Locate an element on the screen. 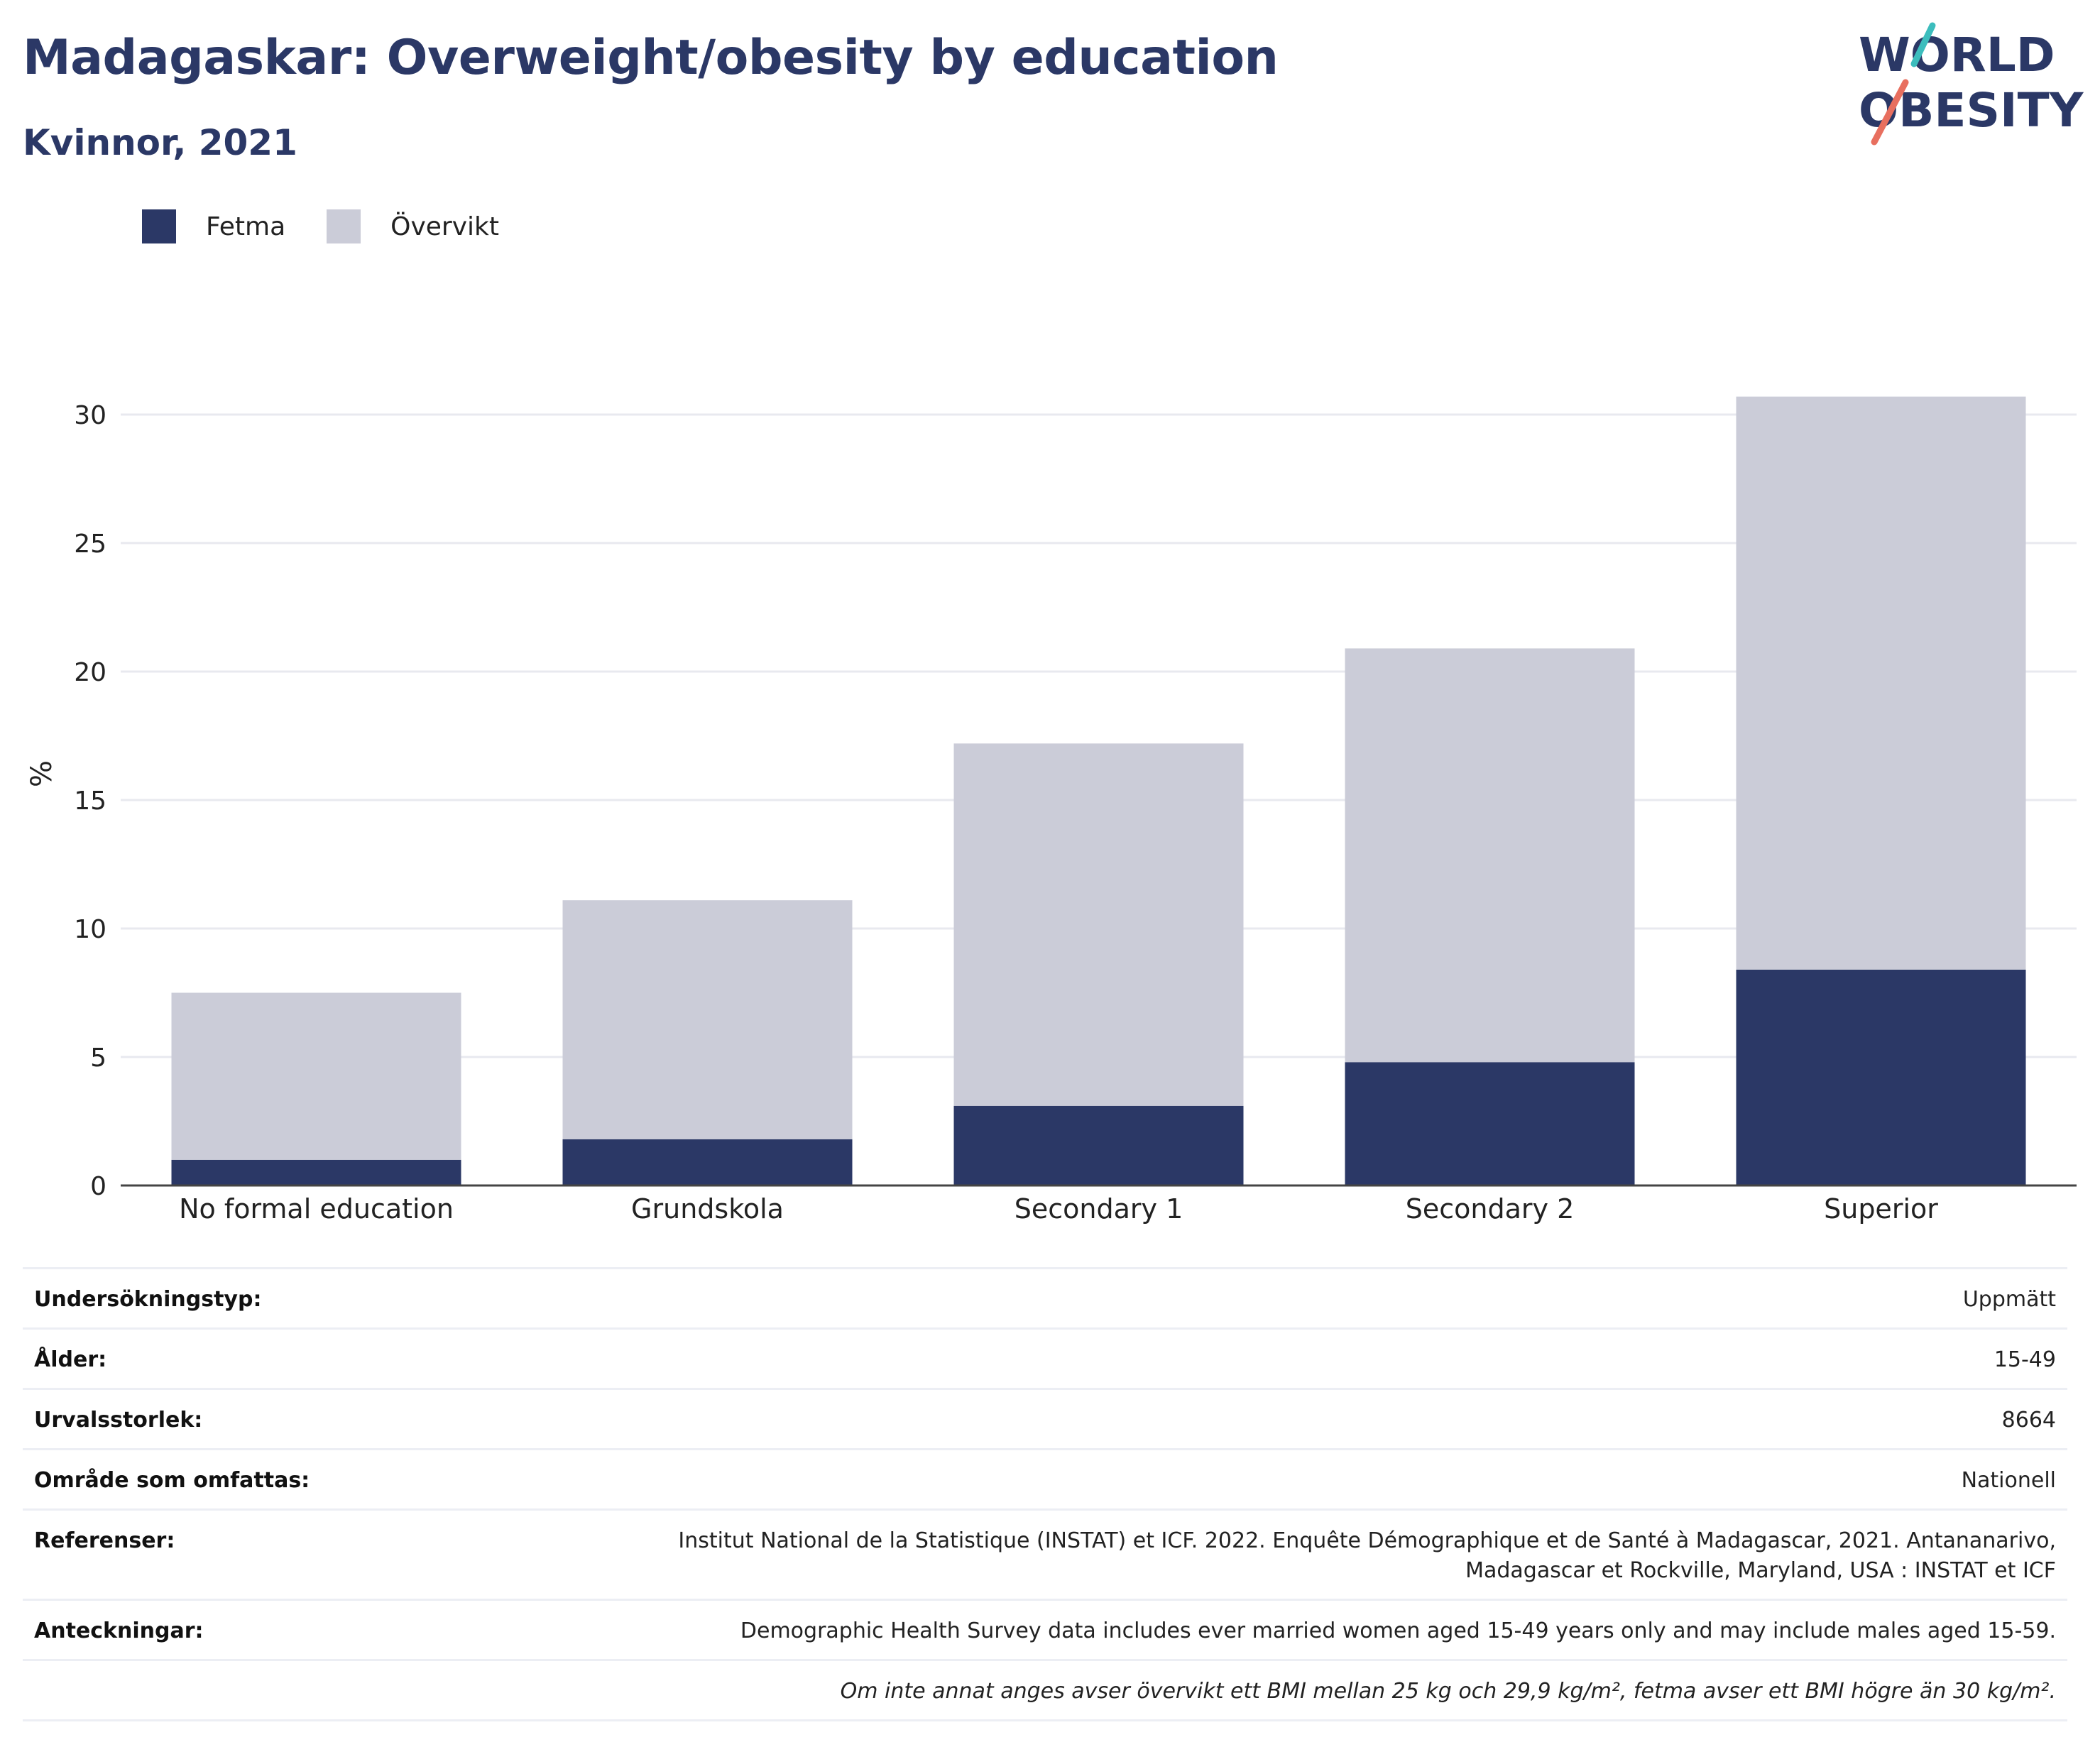 The height and width of the screenshot is (1747, 2100). info-value: Uppmätt is located at coordinates (1224, 1298).